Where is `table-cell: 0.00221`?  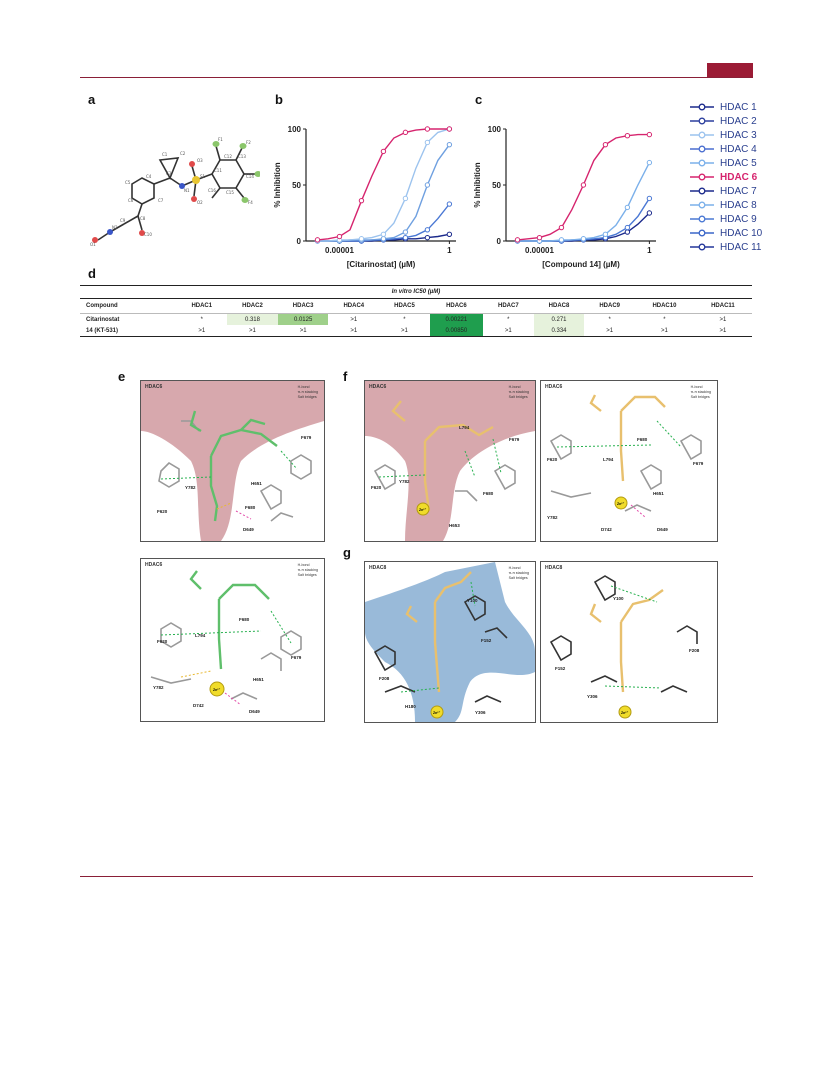
table-cell: 0.00221 is located at coordinates (456, 319).